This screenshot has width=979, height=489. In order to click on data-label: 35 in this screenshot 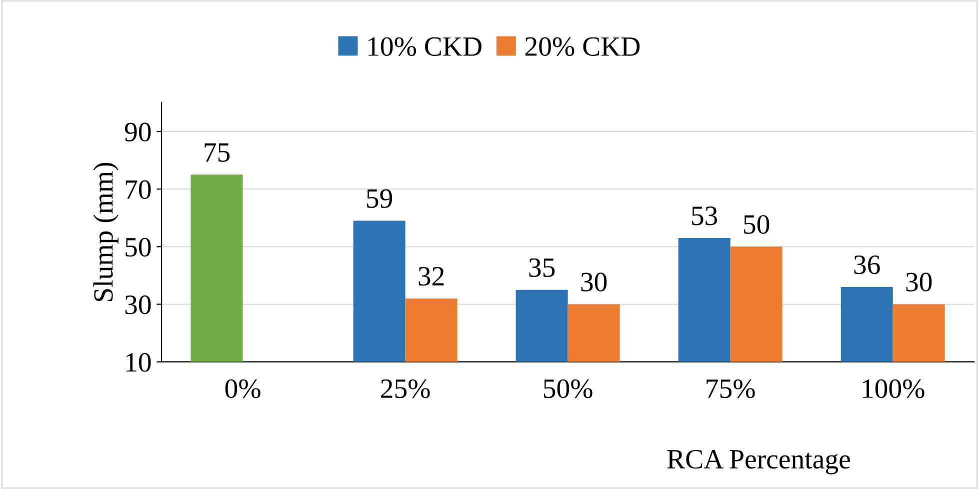, I will do `click(542, 268)`.